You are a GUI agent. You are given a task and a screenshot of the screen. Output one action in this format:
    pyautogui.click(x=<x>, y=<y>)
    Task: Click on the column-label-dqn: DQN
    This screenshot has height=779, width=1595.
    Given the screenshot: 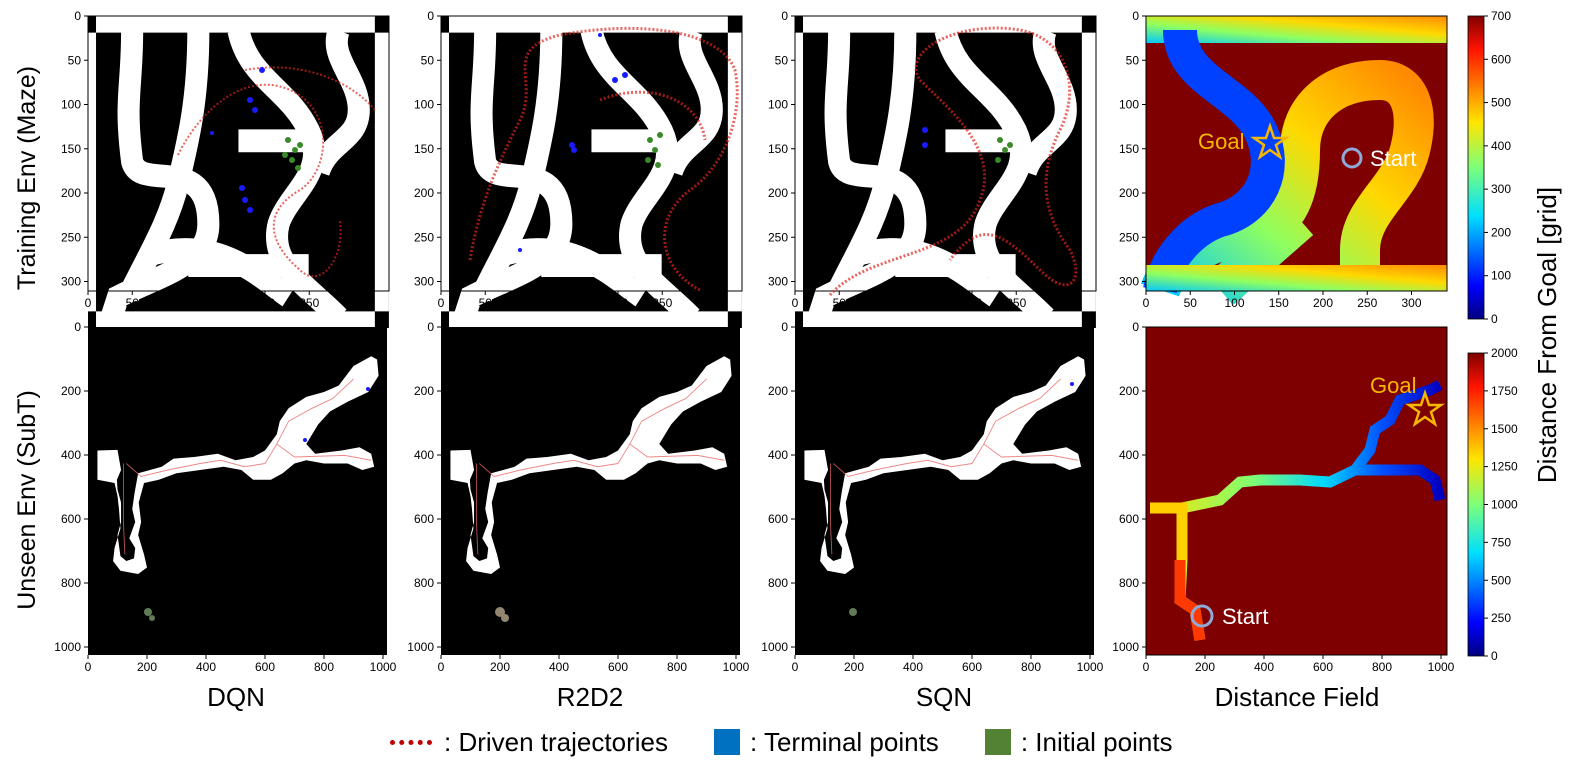 What is the action you would take?
    pyautogui.click(x=236, y=697)
    